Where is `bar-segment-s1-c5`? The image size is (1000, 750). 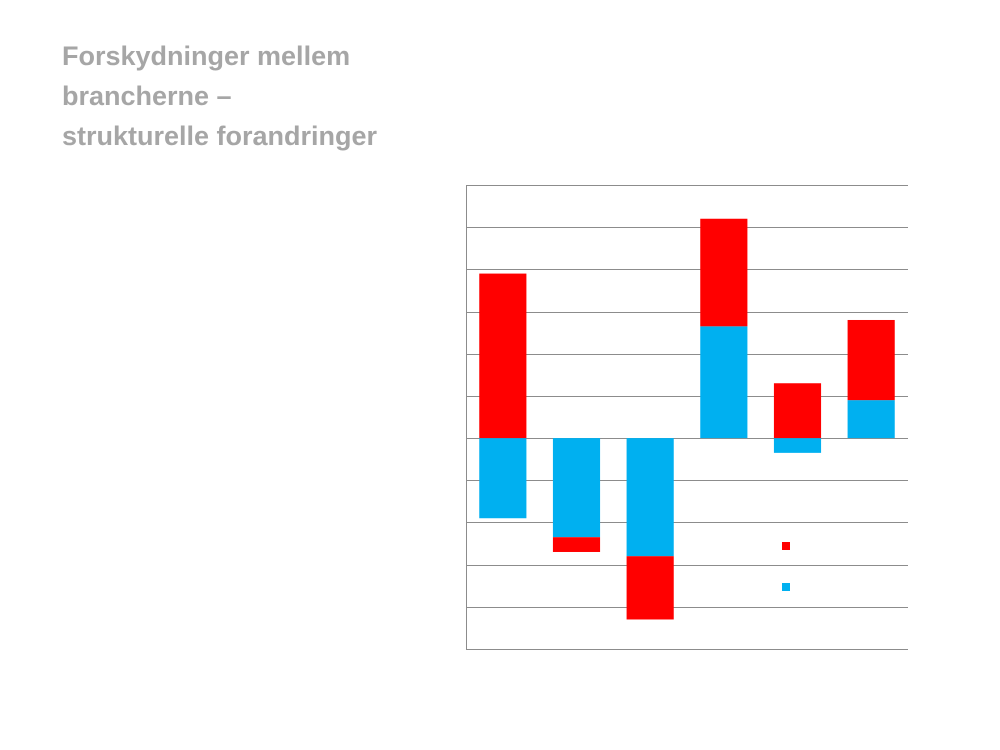 bar-segment-s1-c5 is located at coordinates (871, 360).